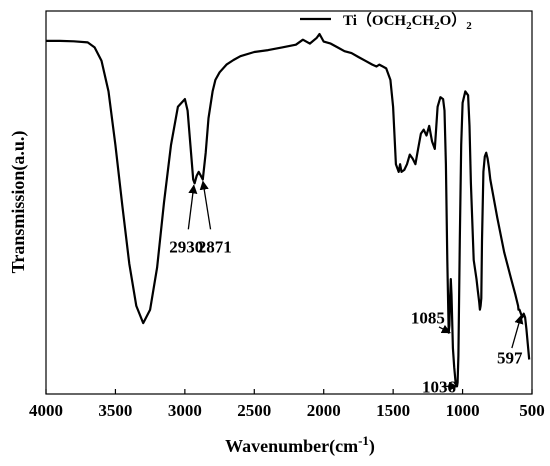  I want to click on annotation-label-2930: 2930, so click(186, 247).